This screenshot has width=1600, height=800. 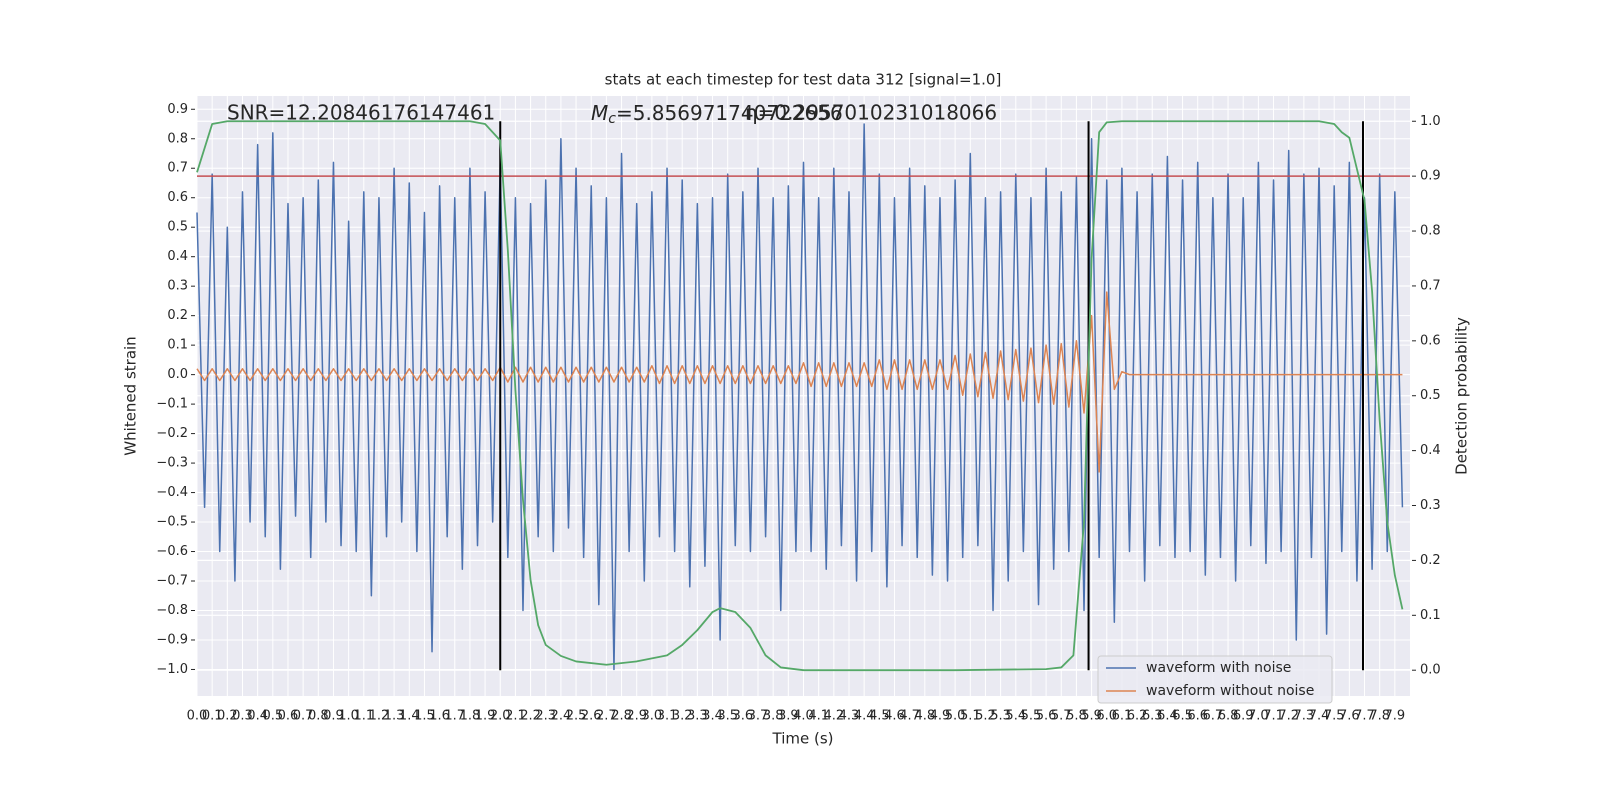 I want to click on mc-symbol: M, so click(x=599, y=113).